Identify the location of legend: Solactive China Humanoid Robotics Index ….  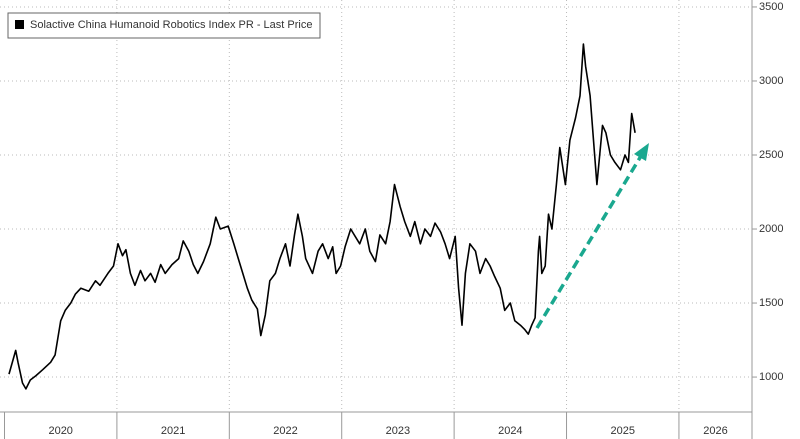
(164, 25).